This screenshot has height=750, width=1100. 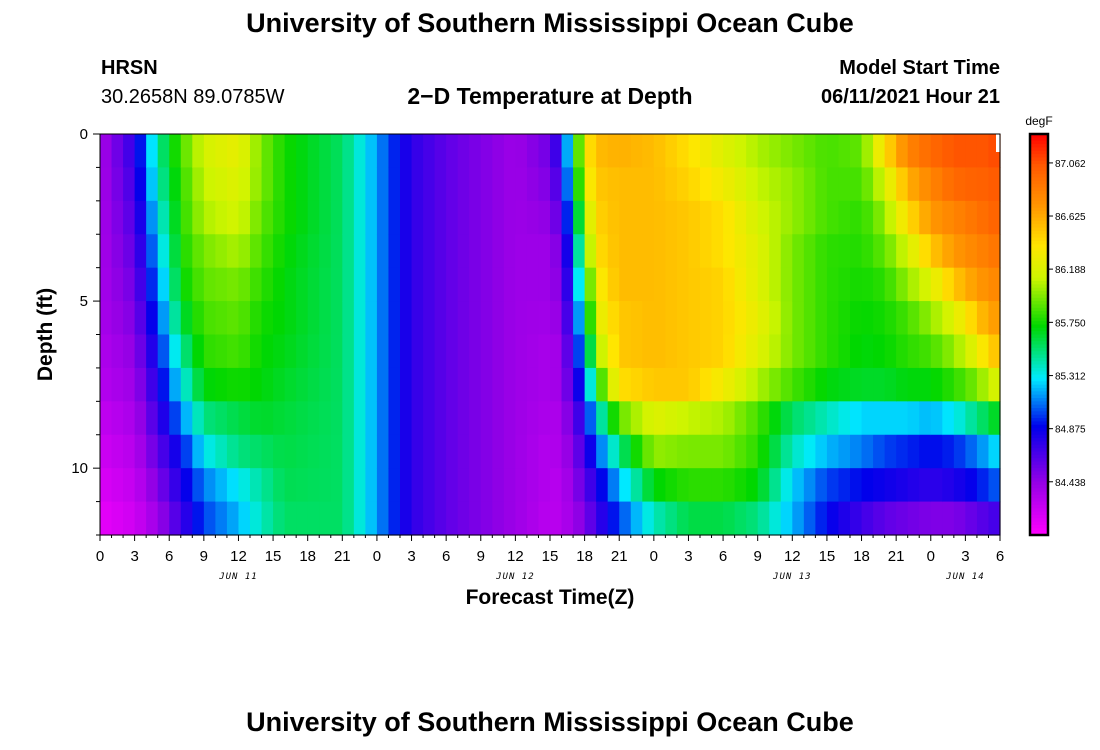 What do you see at coordinates (85, 331) in the screenshot?
I see `y-axis: 0 5 10` at bounding box center [85, 331].